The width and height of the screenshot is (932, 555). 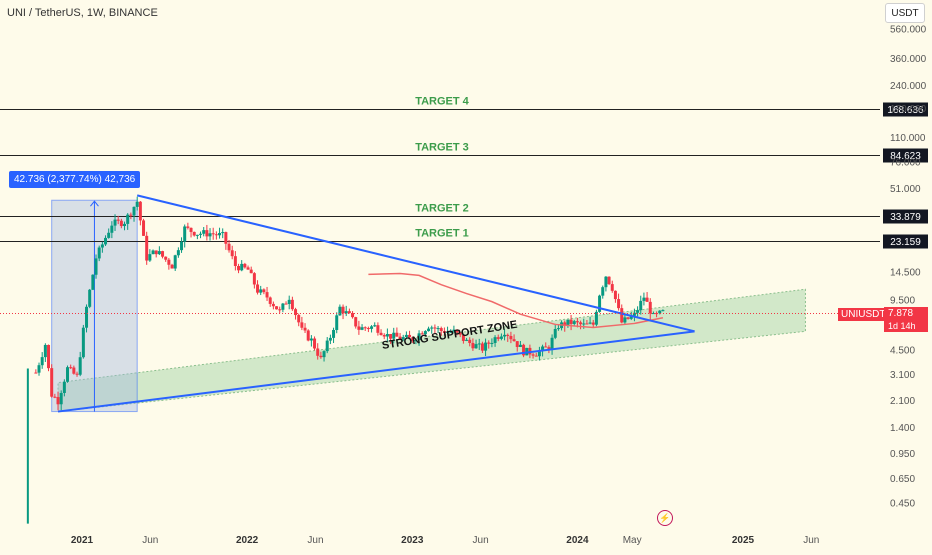 What do you see at coordinates (577, 540) in the screenshot?
I see `x-tick-label: 2024` at bounding box center [577, 540].